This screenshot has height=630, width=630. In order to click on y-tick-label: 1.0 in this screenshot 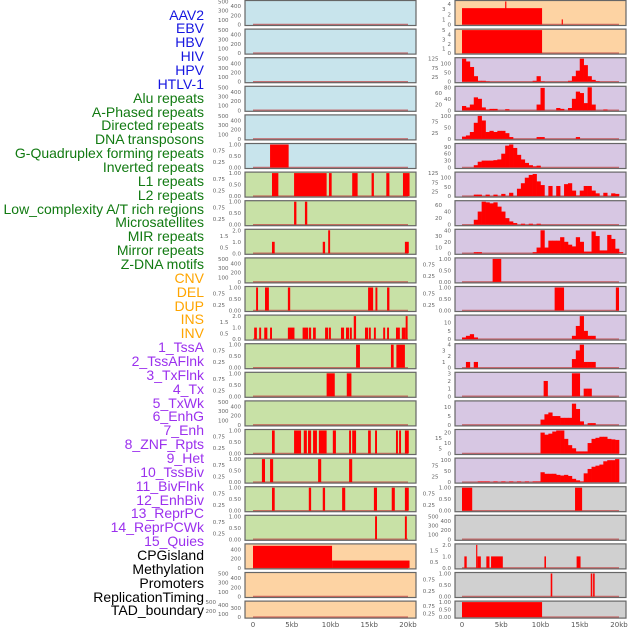, I will do `click(236, 243)`.